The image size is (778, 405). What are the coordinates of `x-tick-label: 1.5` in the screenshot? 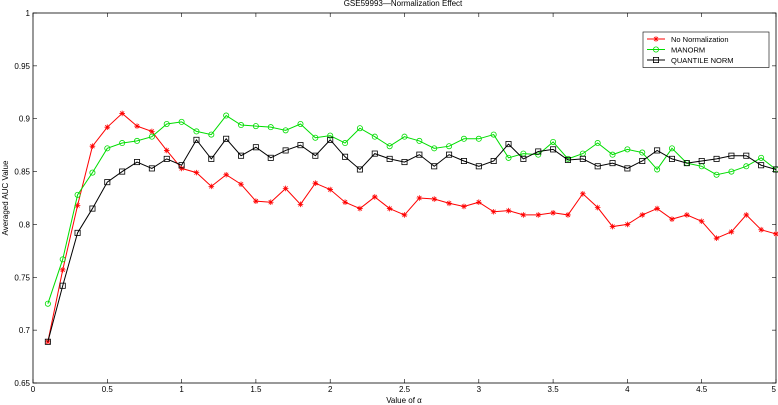 It's located at (256, 389).